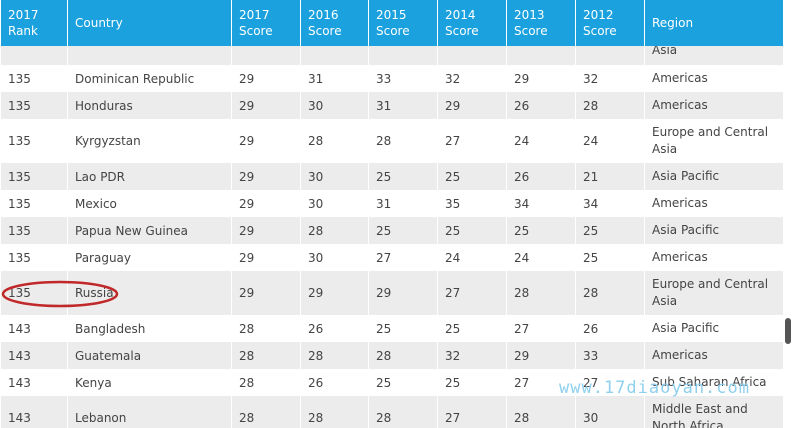 The image size is (793, 428). I want to click on table-cell: Guatemala, so click(149, 355).